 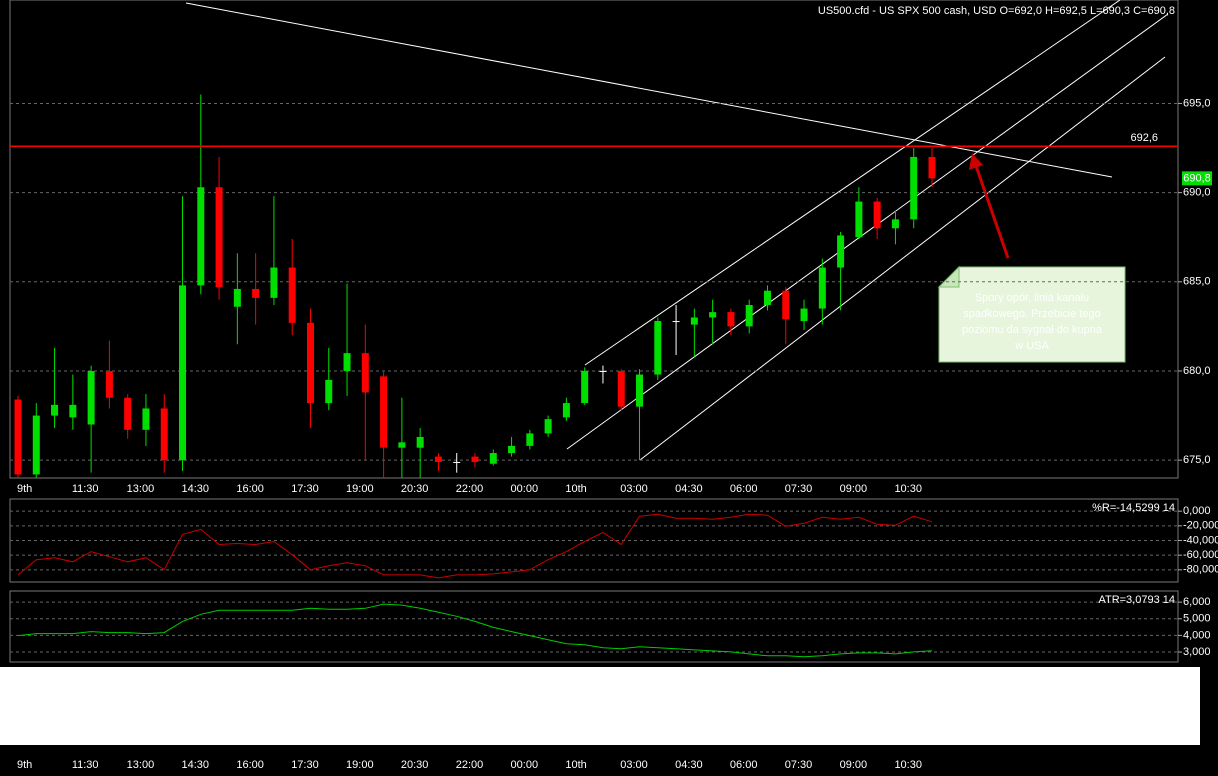 I want to click on y-tick-label: 6,000, so click(x=1197, y=602).